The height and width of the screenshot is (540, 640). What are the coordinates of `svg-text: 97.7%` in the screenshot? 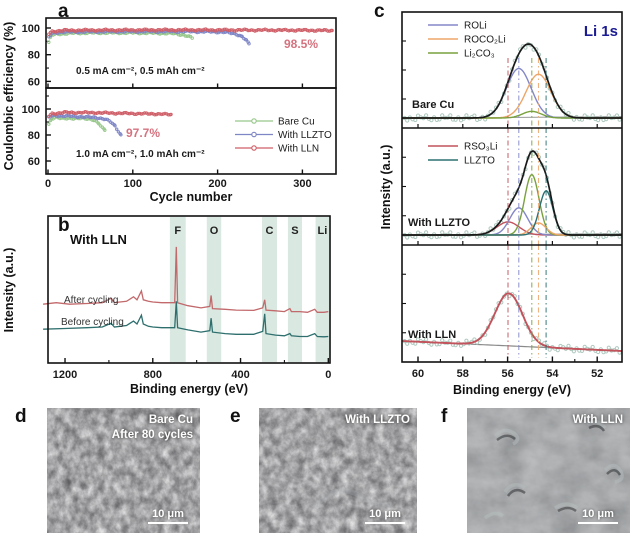 It's located at (143, 133).